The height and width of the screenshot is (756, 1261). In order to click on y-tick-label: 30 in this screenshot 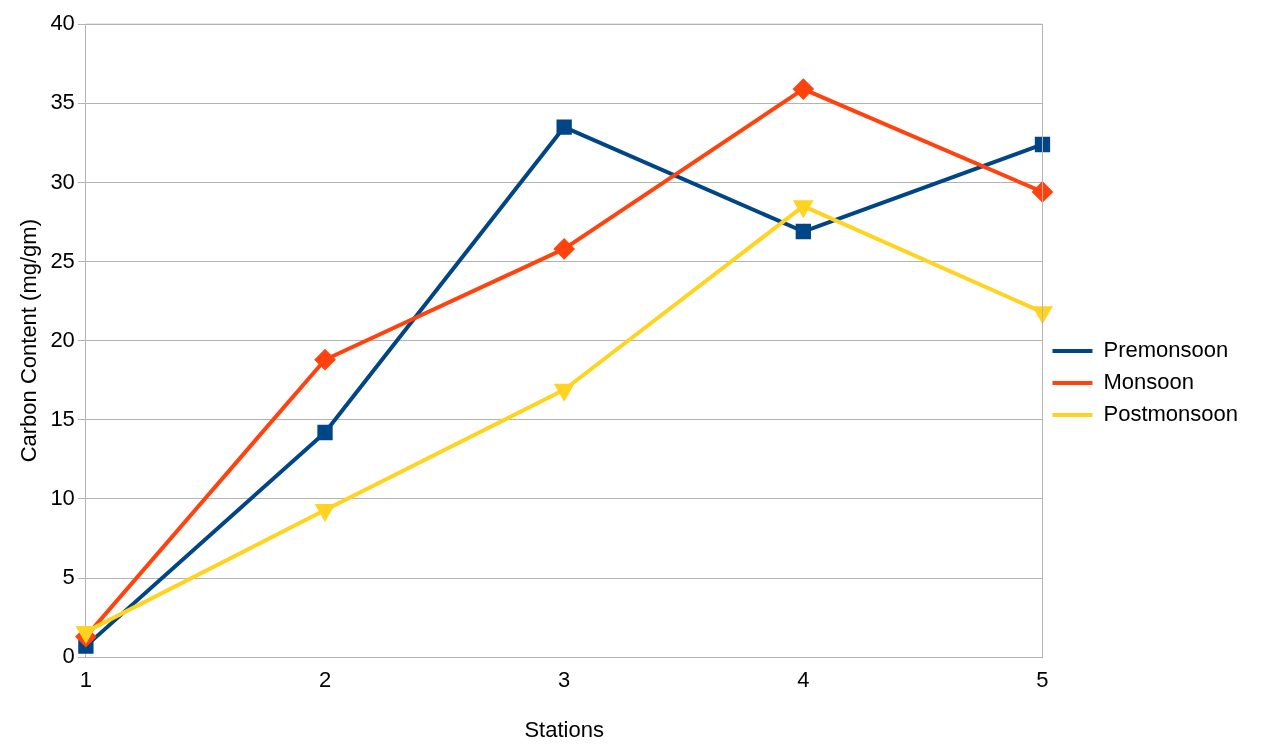, I will do `click(62, 181)`.